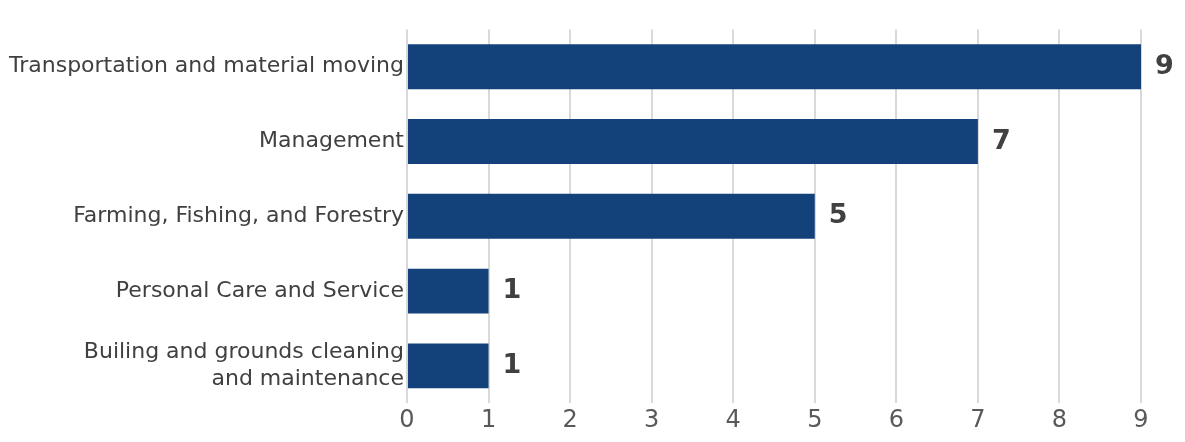 Image resolution: width=1185 pixels, height=442 pixels. Describe the element at coordinates (488, 418) in the screenshot. I see `x-tick-label: 1` at that location.